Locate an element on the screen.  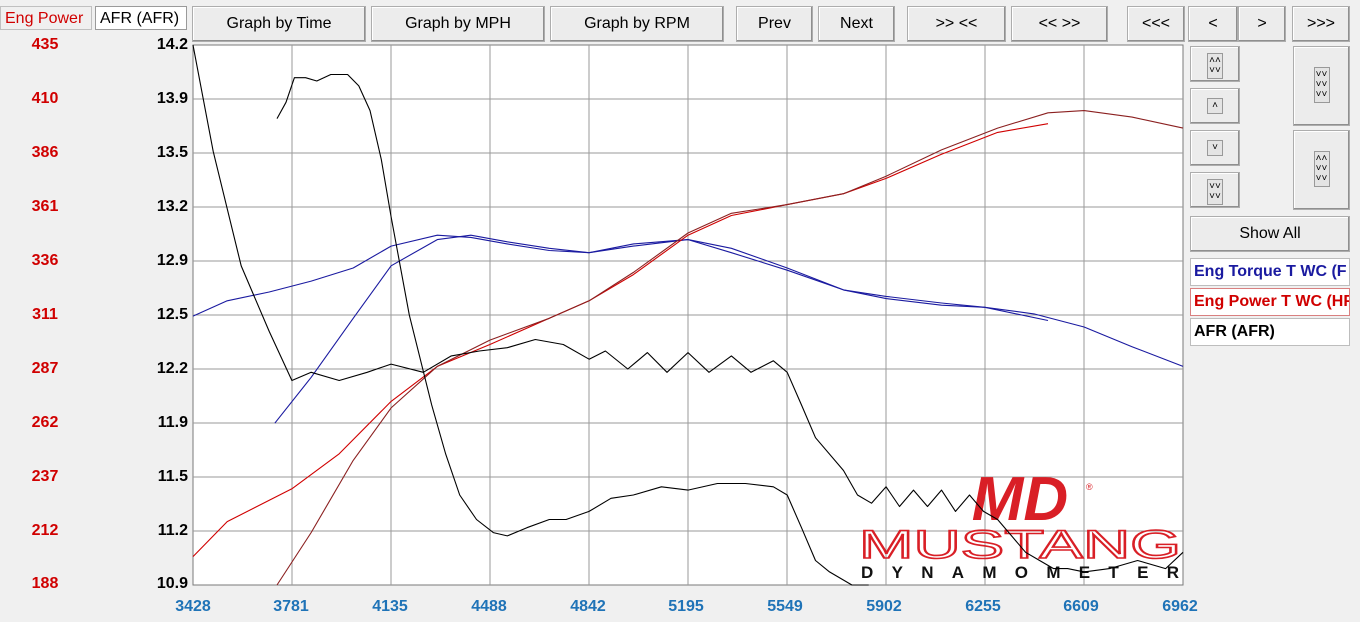
chevron-up-icon: ˄ is located at coordinates (1215, 106).